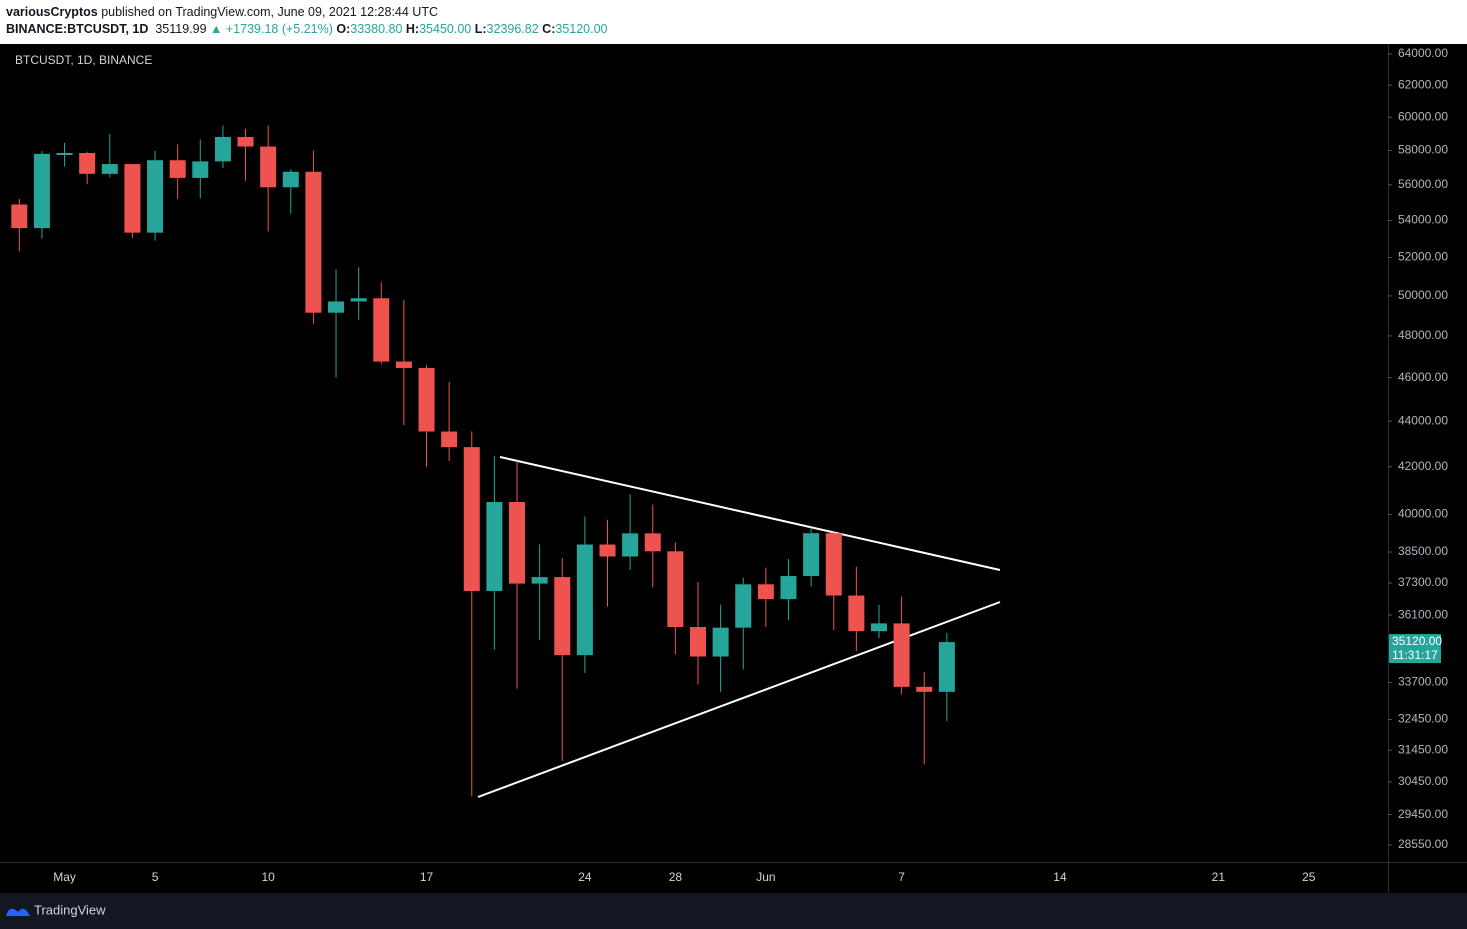 The width and height of the screenshot is (1467, 929). What do you see at coordinates (549, 29) in the screenshot?
I see `close-label: C:` at bounding box center [549, 29].